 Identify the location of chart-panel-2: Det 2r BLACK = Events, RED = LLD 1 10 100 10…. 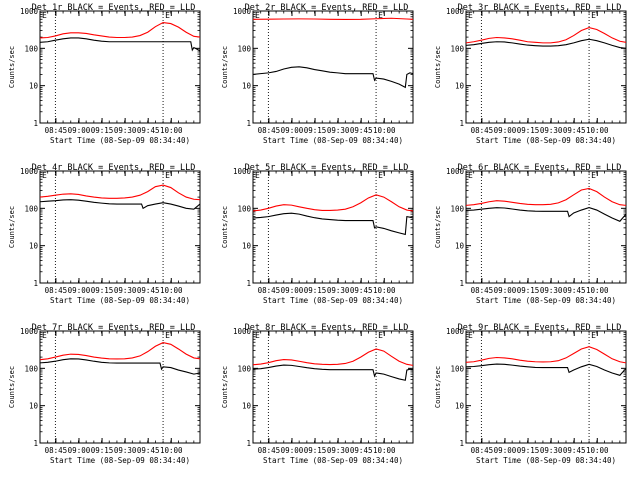
(317, 74).